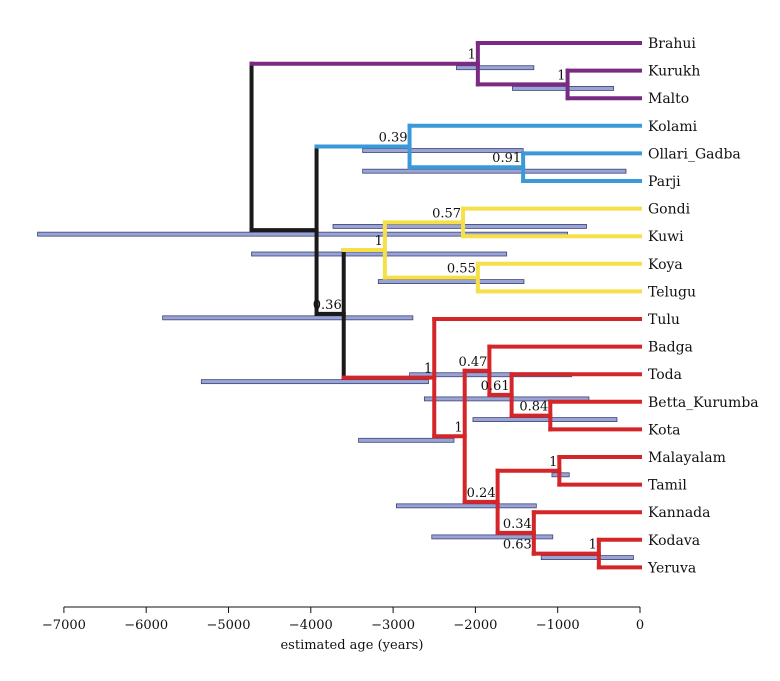 This screenshot has height=681, width=780. Describe the element at coordinates (495, 68) in the screenshot. I see `hpd-bar-north` at that location.